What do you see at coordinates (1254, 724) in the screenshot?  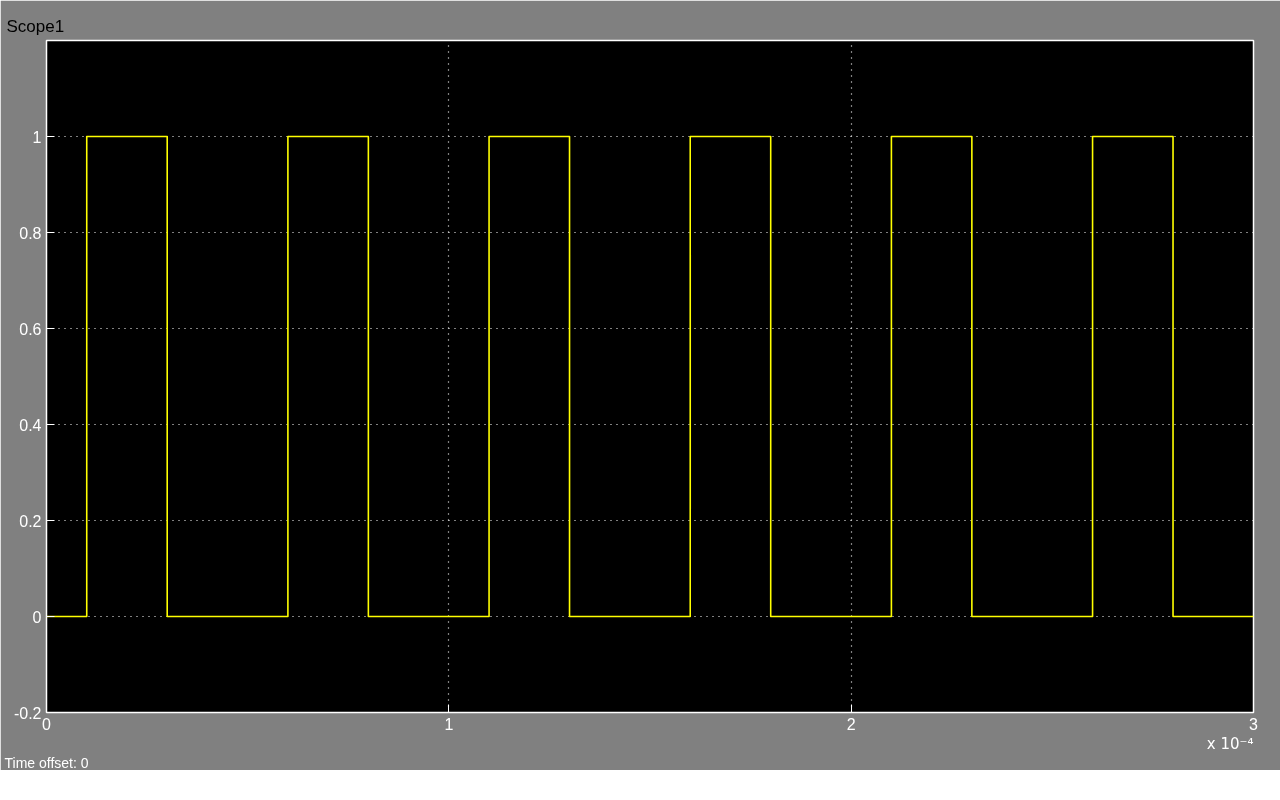 I see `x-tick-label: 3` at bounding box center [1254, 724].